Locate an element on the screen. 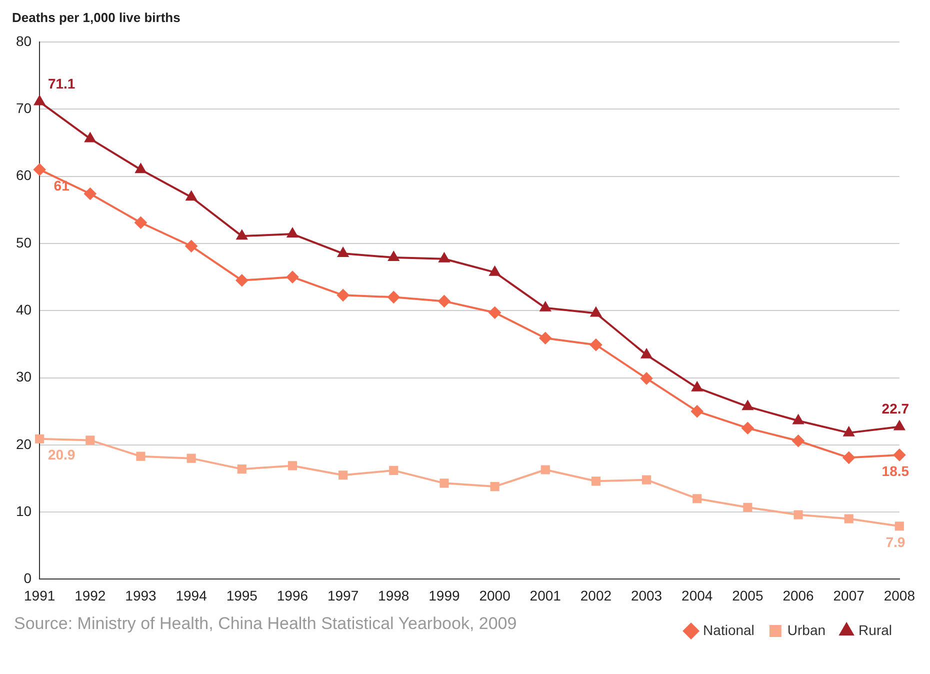  x-tick-label: 1996 is located at coordinates (292, 595).